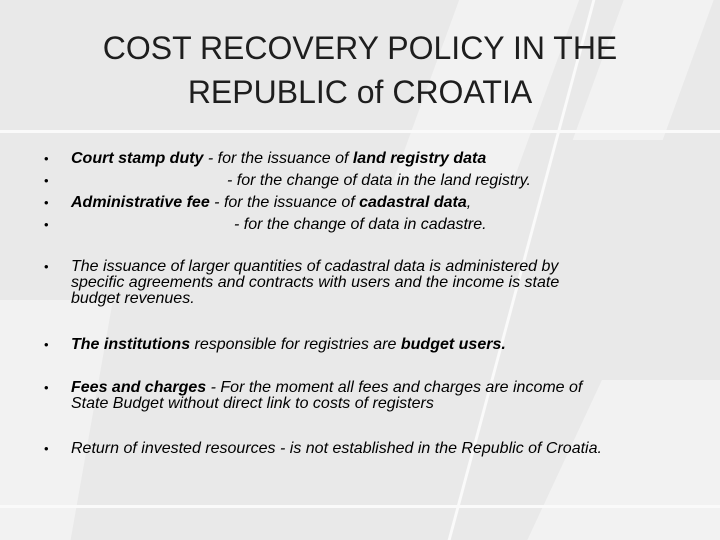 This screenshot has height=540, width=720. I want to click on court-stamp-duty-text: - for the issuance of, so click(278, 158).